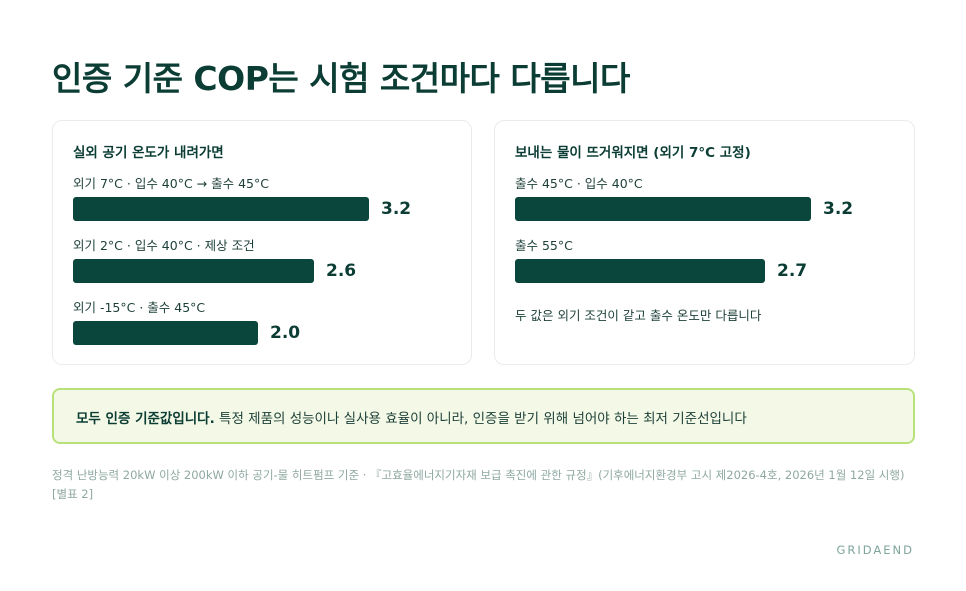 The width and height of the screenshot is (966, 591). I want to click on bar-item: 출수 55°C 2.7, so click(704, 263).